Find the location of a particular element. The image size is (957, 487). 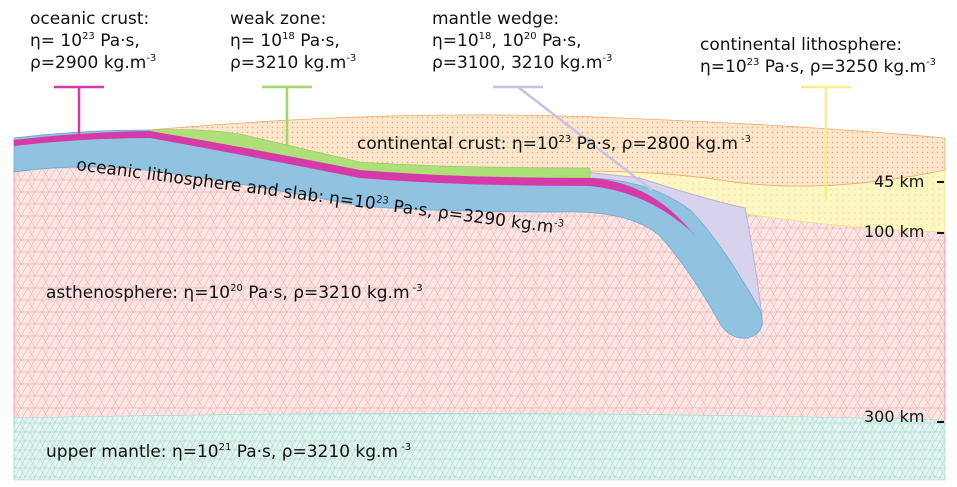

oceanic-crust-leader is located at coordinates (79, 110).